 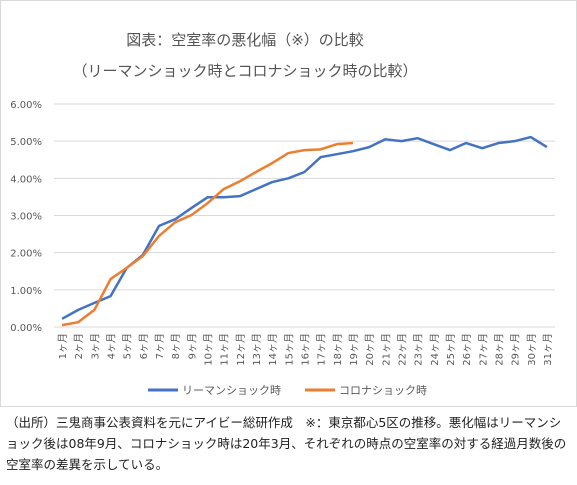 I want to click on x-tick-label: 10ヶ月, so click(x=209, y=349).